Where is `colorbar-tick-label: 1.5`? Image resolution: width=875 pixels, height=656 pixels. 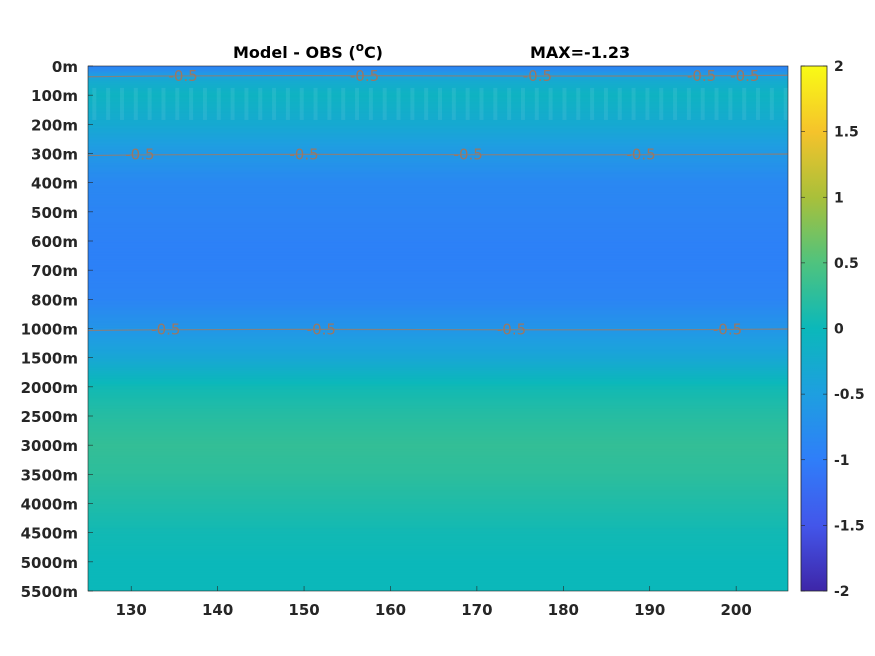 colorbar-tick-label: 1.5 is located at coordinates (846, 133).